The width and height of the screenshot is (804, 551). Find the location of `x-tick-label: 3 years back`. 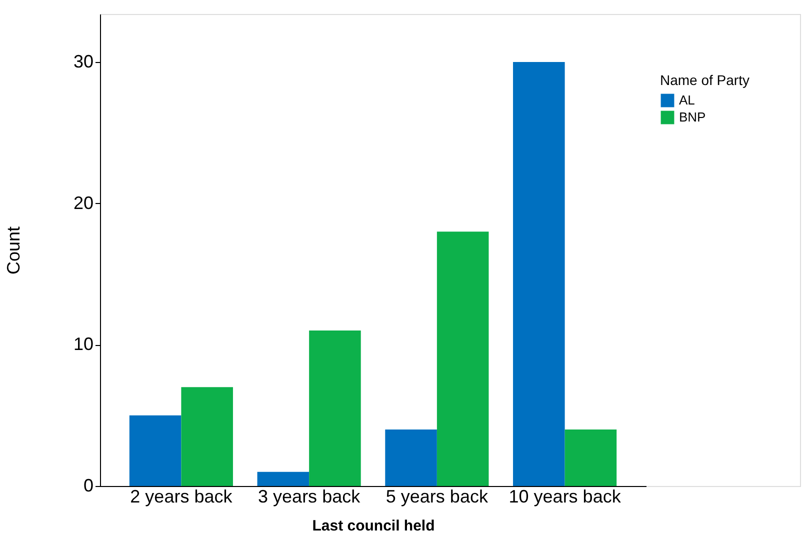

x-tick-label: 3 years back is located at coordinates (310, 496).